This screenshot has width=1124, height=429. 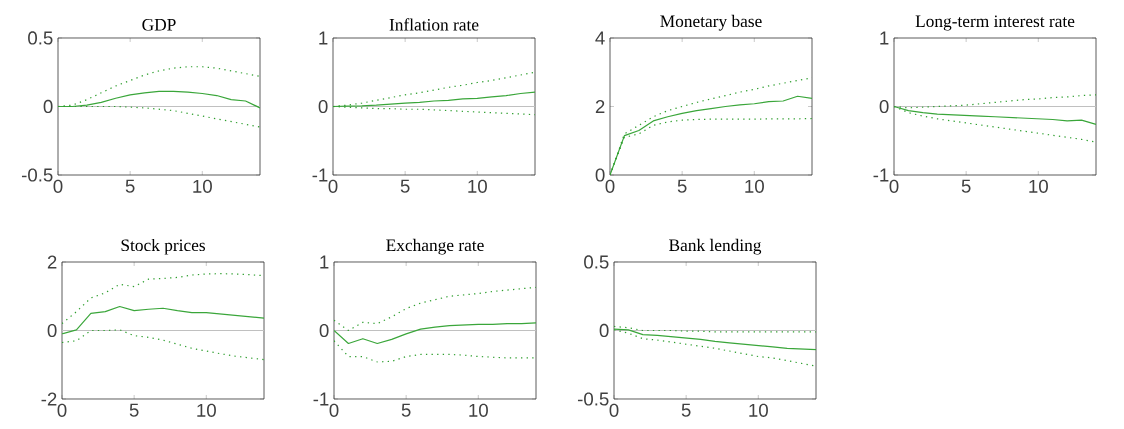 I want to click on chart-title: Bank lending, so click(x=715, y=246).